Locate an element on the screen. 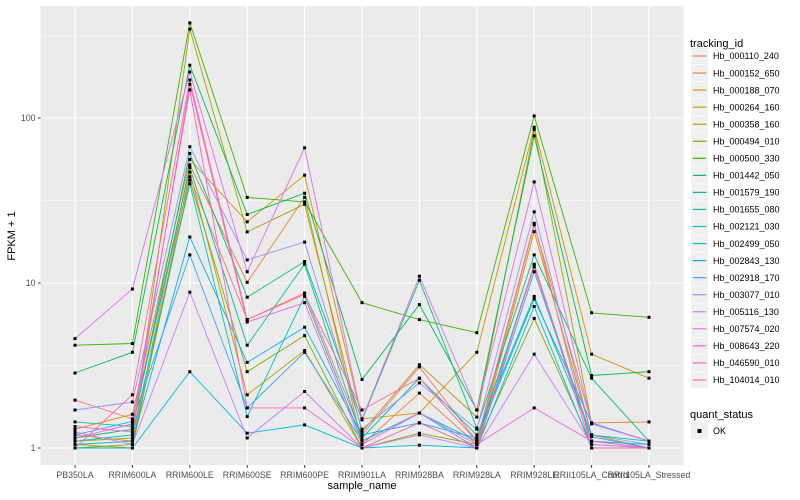 The image size is (800, 500). y-axis-title: FPKM + 1 is located at coordinates (12, 235).